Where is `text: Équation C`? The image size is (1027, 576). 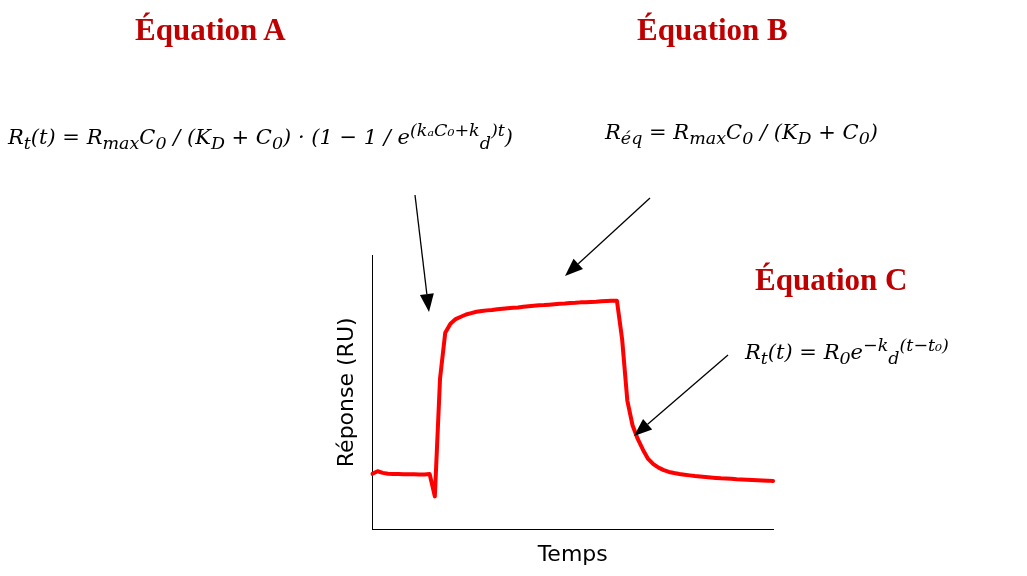 text: Équation C is located at coordinates (831, 280).